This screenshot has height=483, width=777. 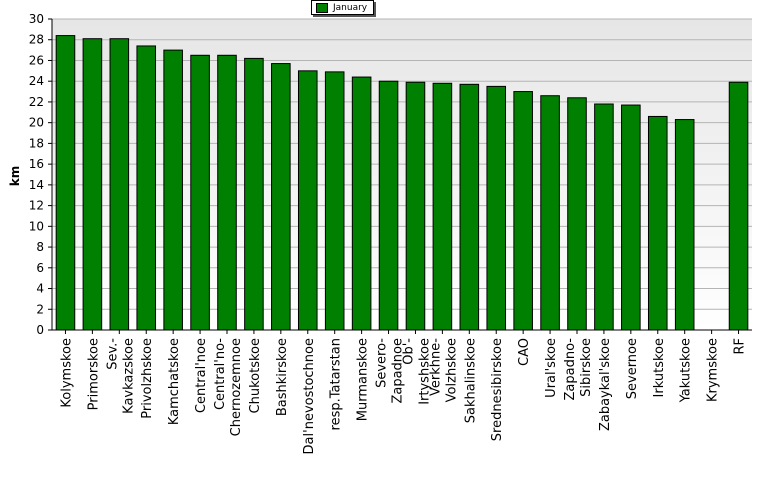 What do you see at coordinates (713, 370) in the screenshot?
I see `x-tick-label: Krymskoe` at bounding box center [713, 370].